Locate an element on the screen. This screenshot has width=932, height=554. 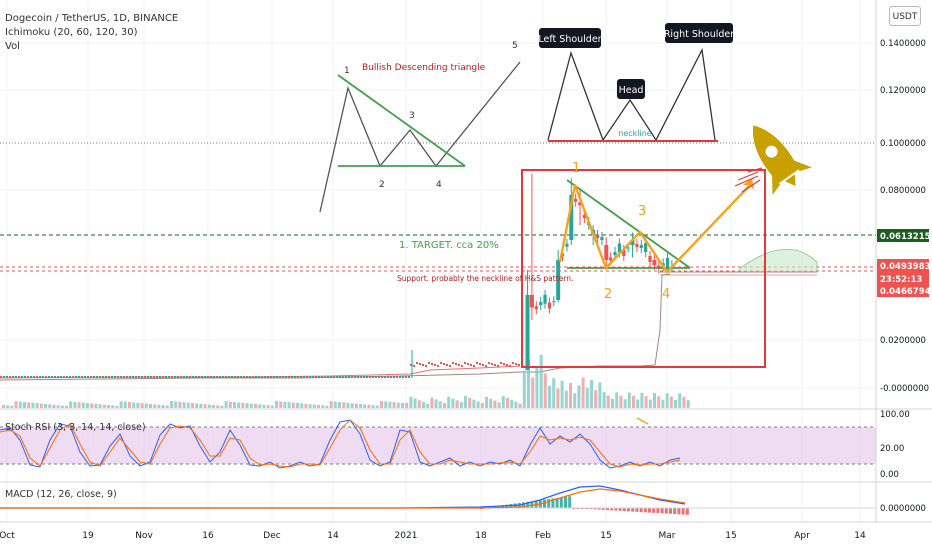
price-badges: 0.0613215 0.0493983 23:52:13 0.0466794 is located at coordinates (904, 263).